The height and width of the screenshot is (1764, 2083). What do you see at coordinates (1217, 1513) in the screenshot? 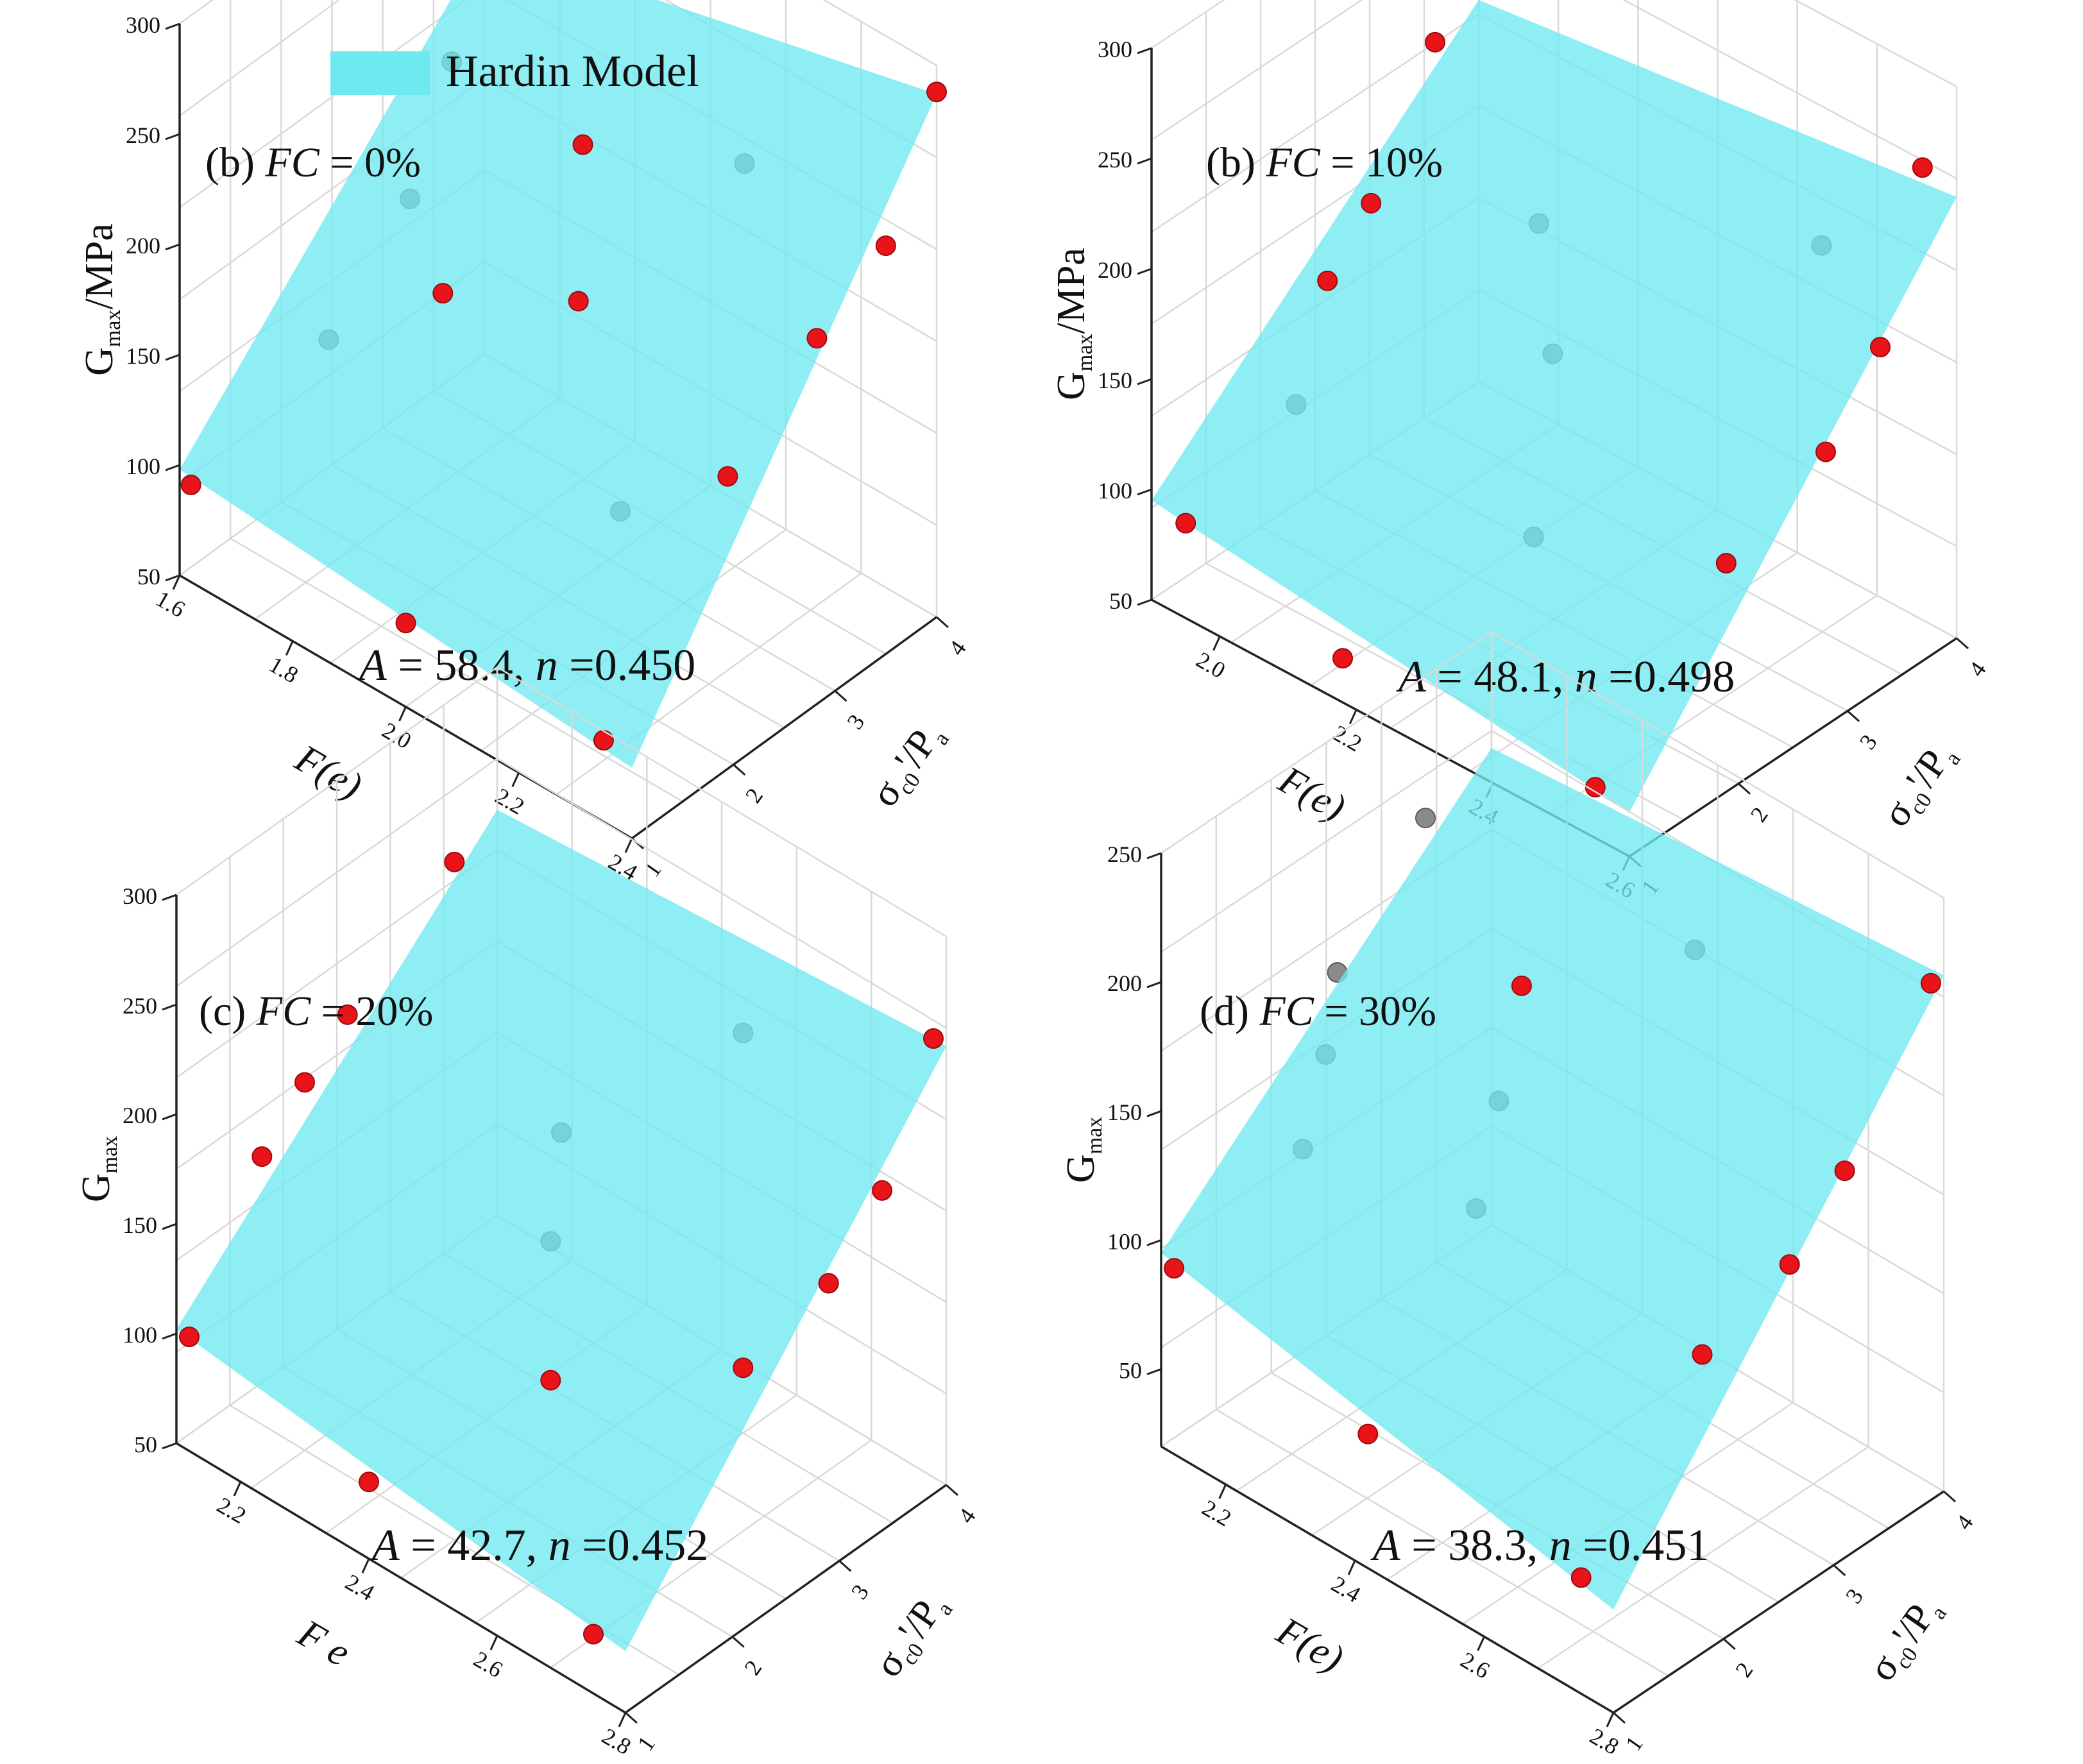
I see `x-tick-label: 2.2` at bounding box center [1217, 1513].